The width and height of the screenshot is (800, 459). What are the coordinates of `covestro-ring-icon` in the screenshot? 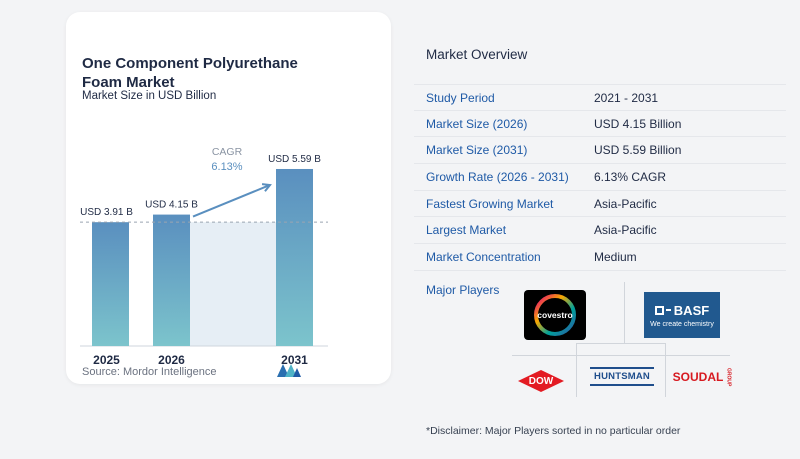 It's located at (555, 315).